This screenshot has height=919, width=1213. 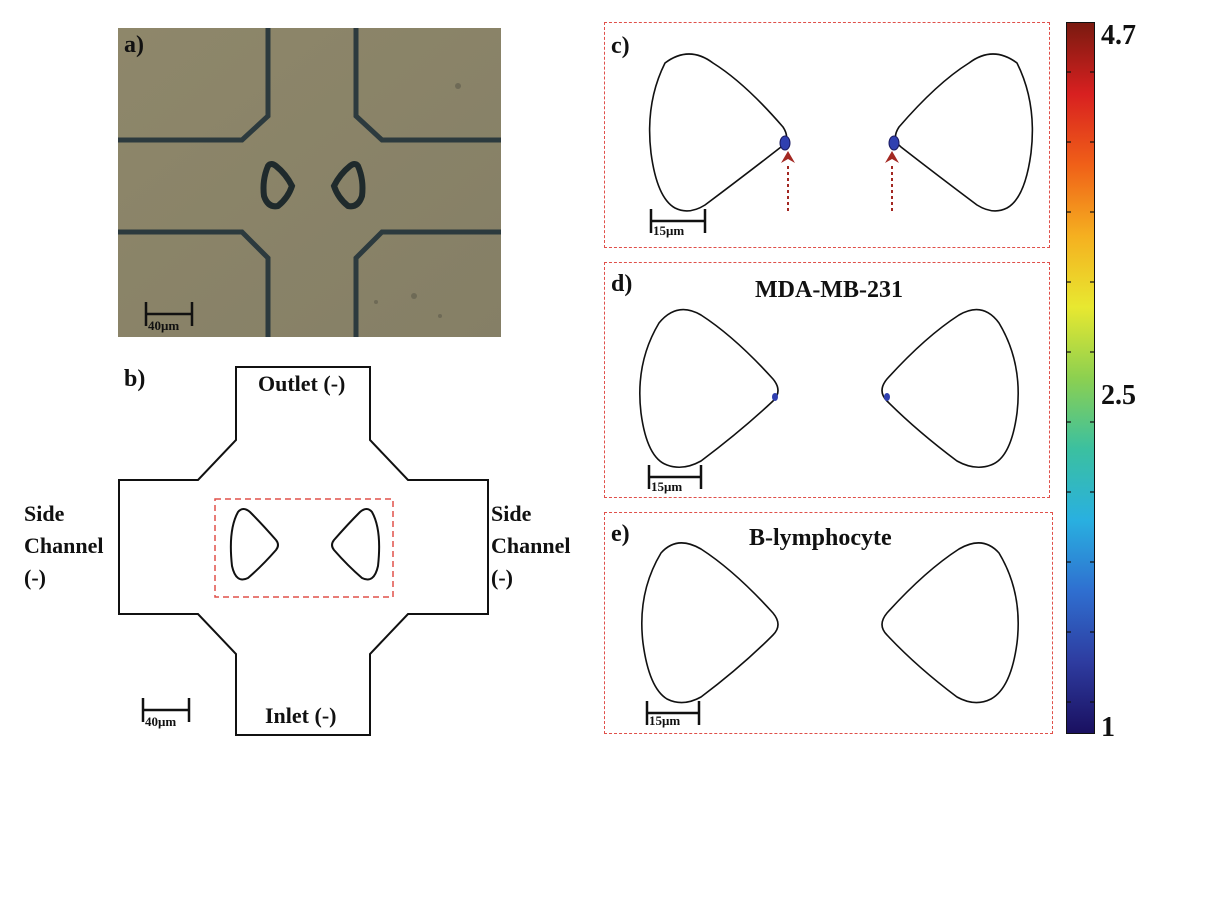 I want to click on micrograph-background, so click(x=309, y=182).